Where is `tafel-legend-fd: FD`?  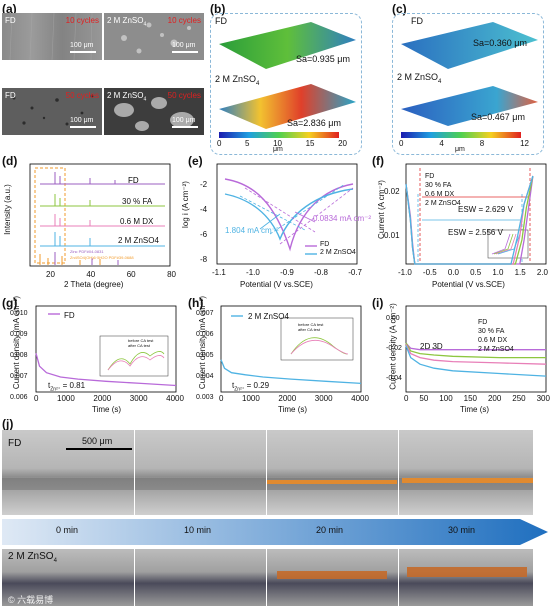 tafel-legend-fd: FD is located at coordinates (325, 244).